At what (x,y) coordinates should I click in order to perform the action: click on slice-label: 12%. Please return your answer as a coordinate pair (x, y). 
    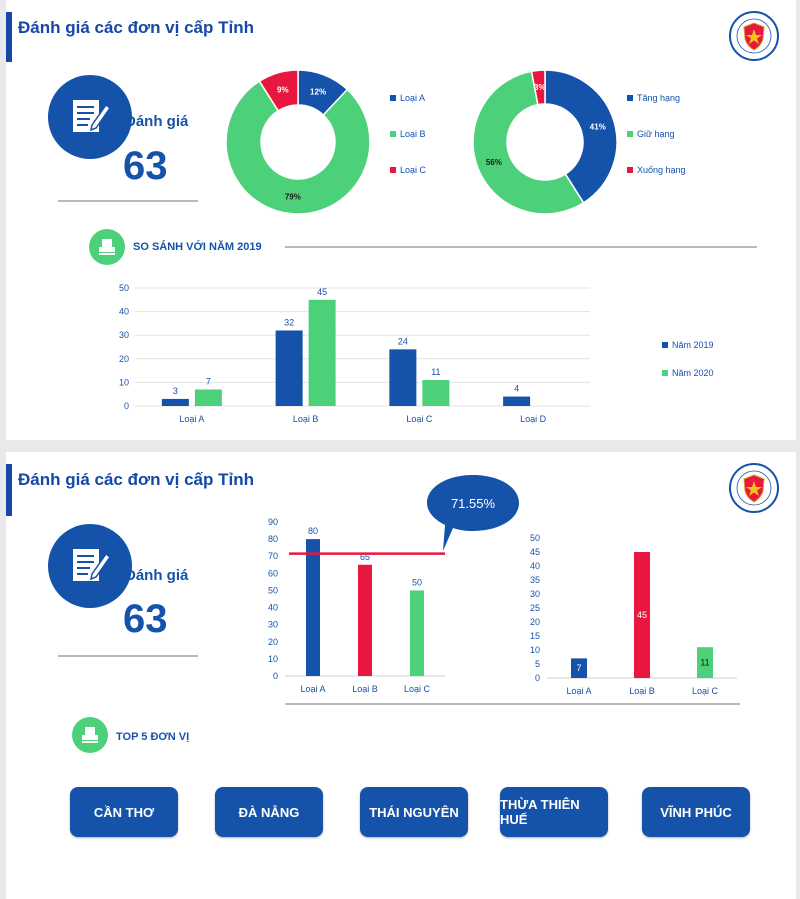
    Looking at the image, I should click on (318, 91).